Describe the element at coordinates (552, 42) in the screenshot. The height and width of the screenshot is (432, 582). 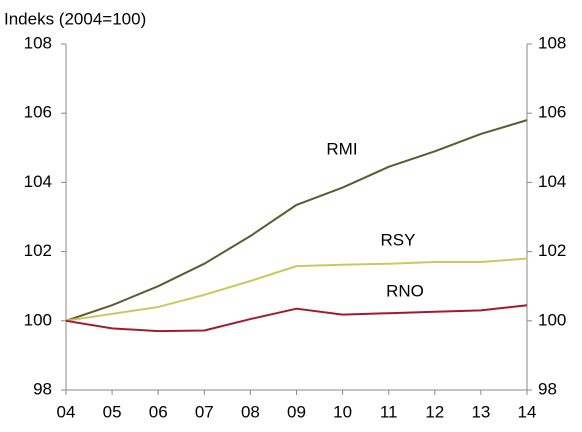
I see `y2-tick-label: 108` at that location.